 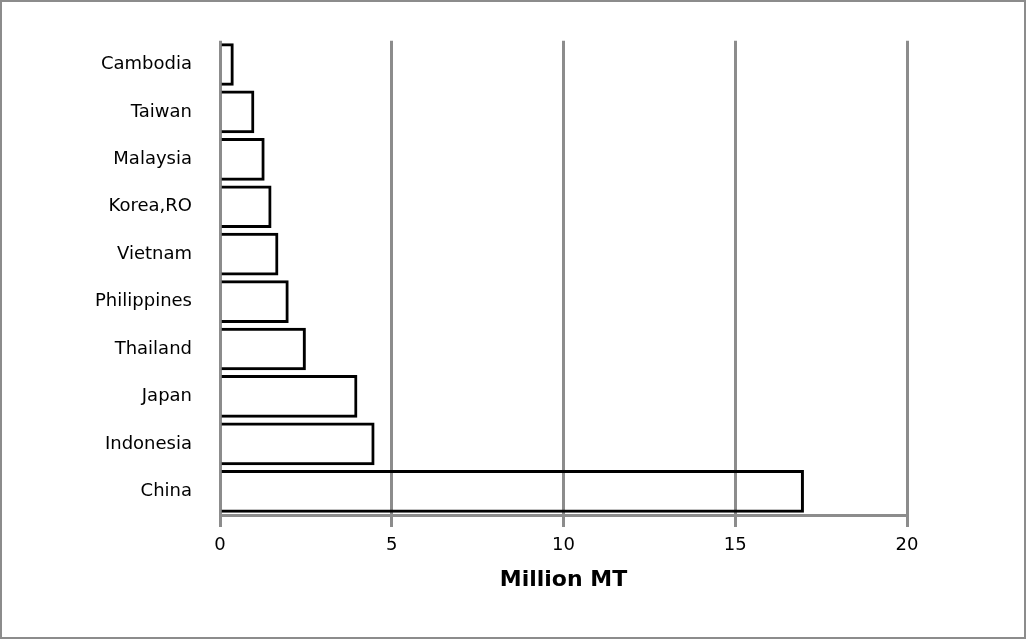 I want to click on y-tick-label: Korea,RO, so click(x=150, y=205).